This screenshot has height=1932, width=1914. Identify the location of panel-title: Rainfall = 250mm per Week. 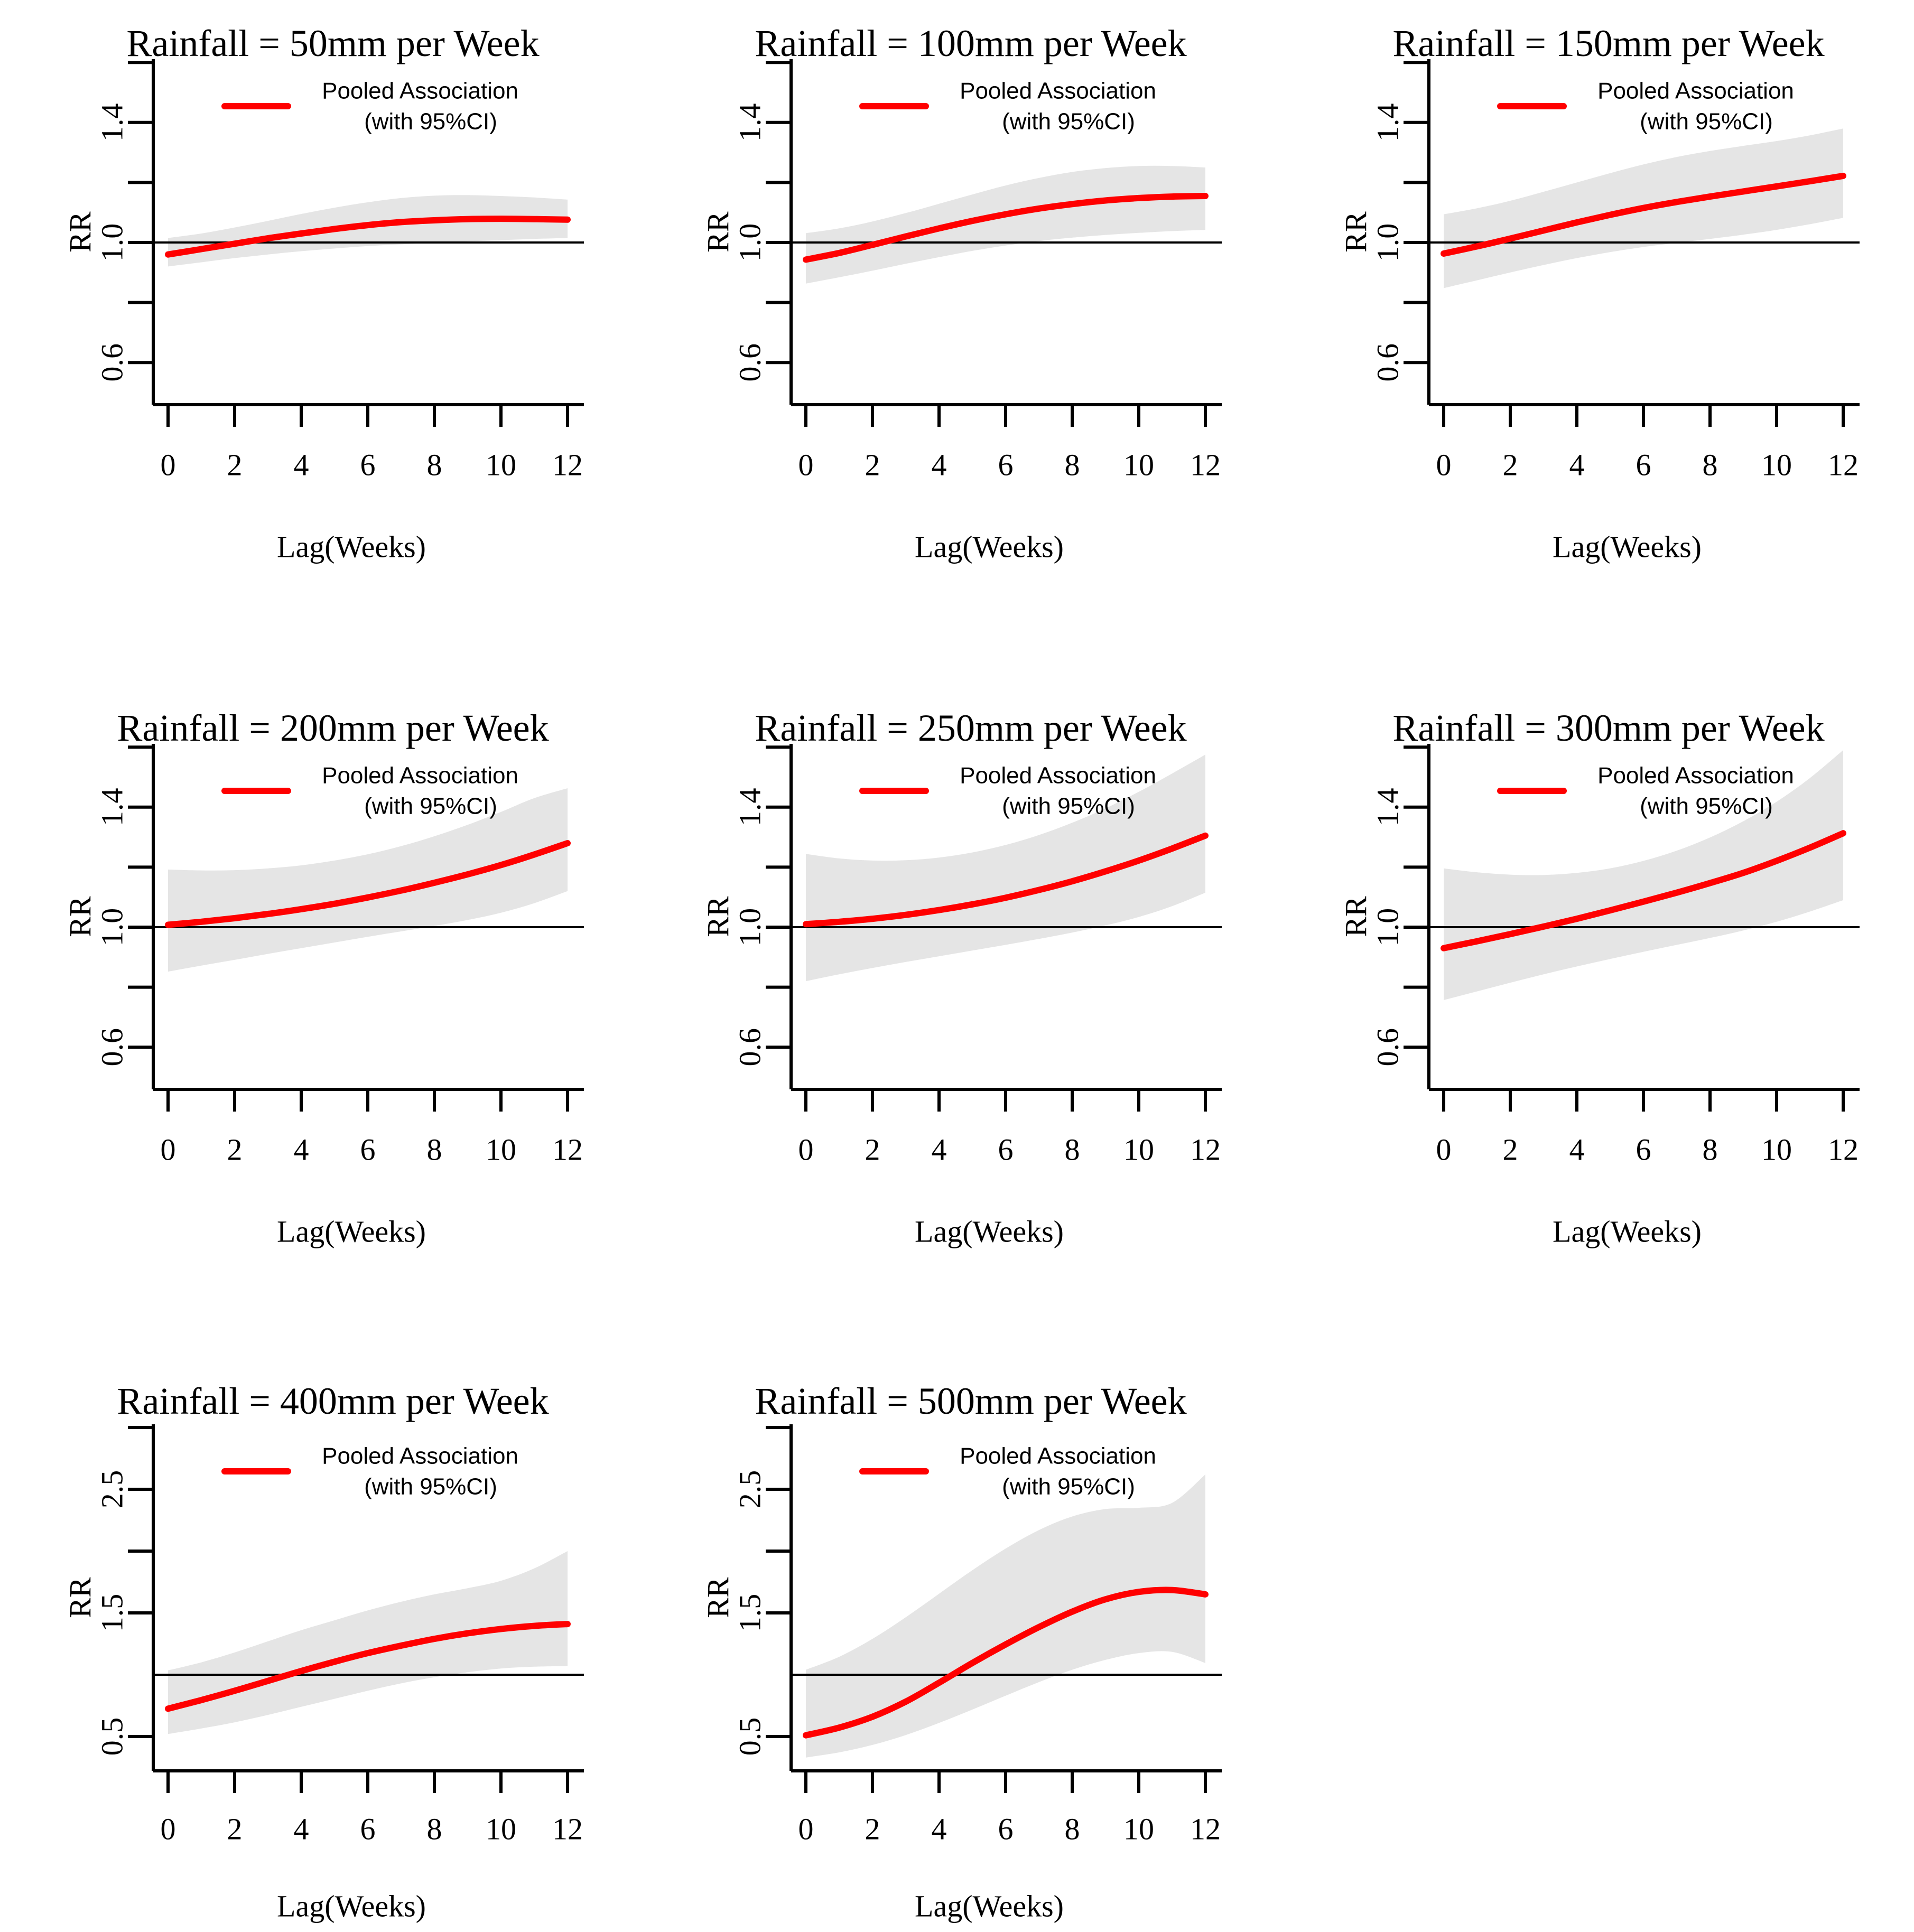
(970, 728).